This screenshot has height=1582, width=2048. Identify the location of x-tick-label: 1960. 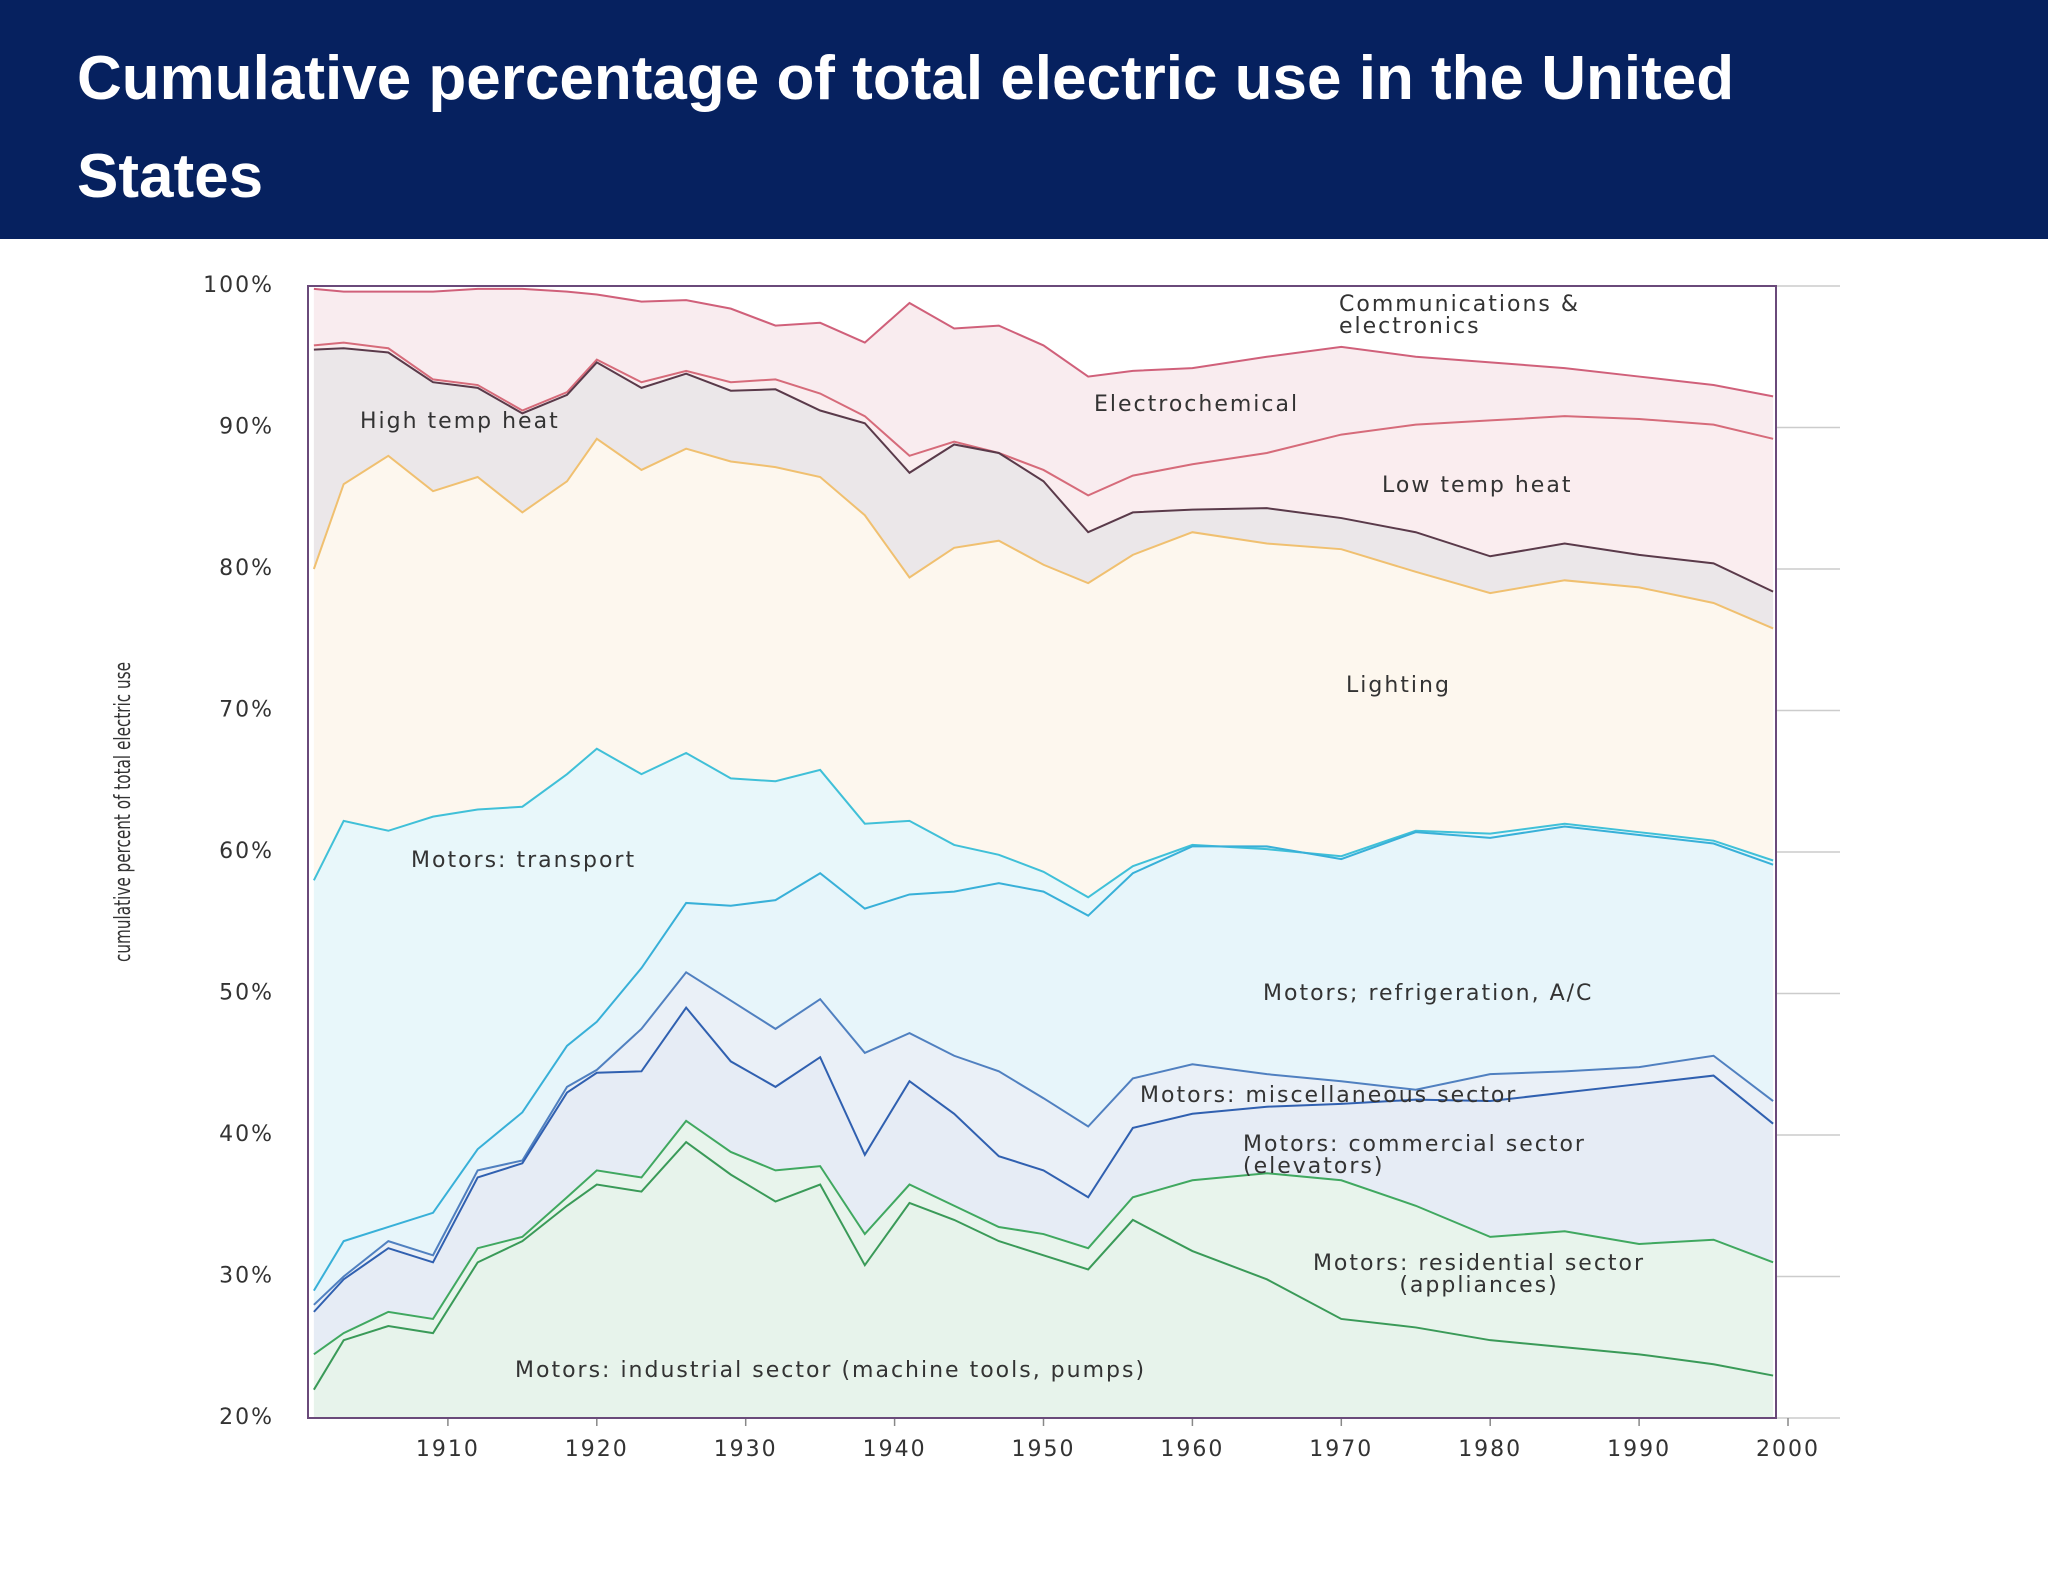
(1192, 1449).